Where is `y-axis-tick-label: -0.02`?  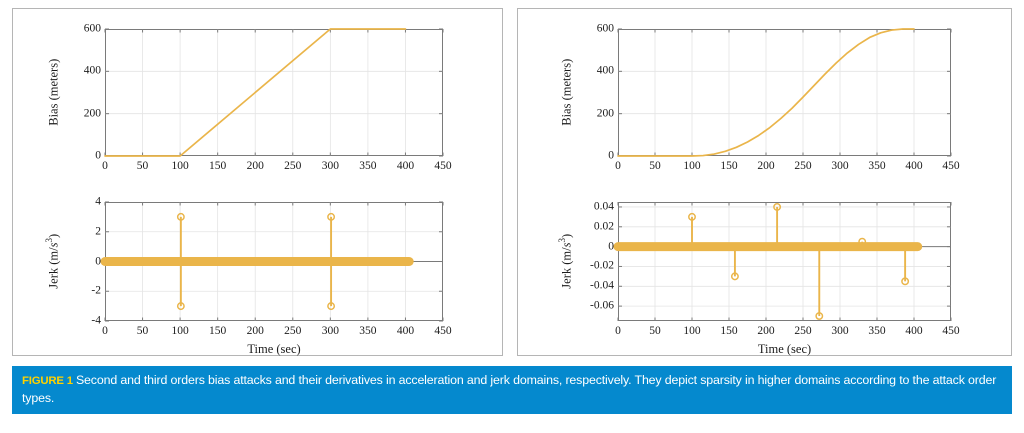
y-axis-tick-label: -0.02 is located at coordinates (602, 265).